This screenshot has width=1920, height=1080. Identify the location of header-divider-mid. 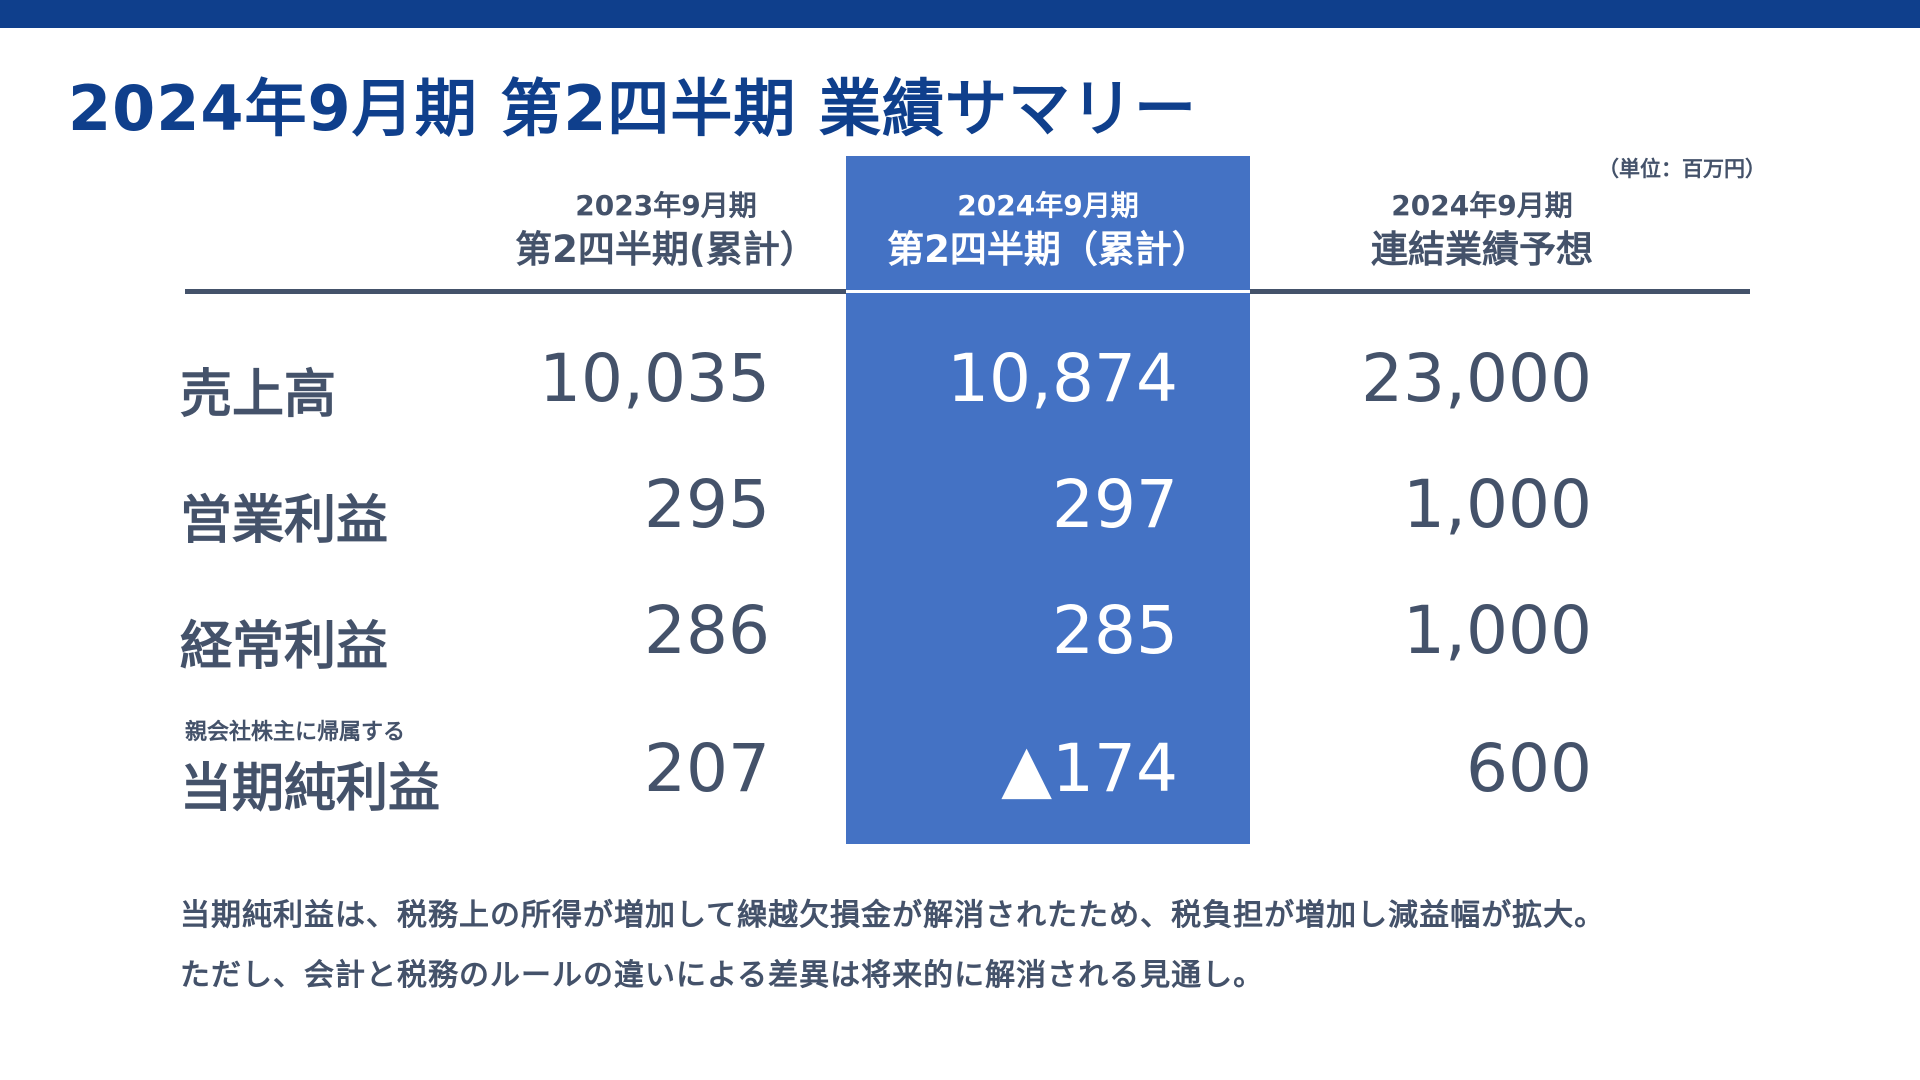
(1048, 291).